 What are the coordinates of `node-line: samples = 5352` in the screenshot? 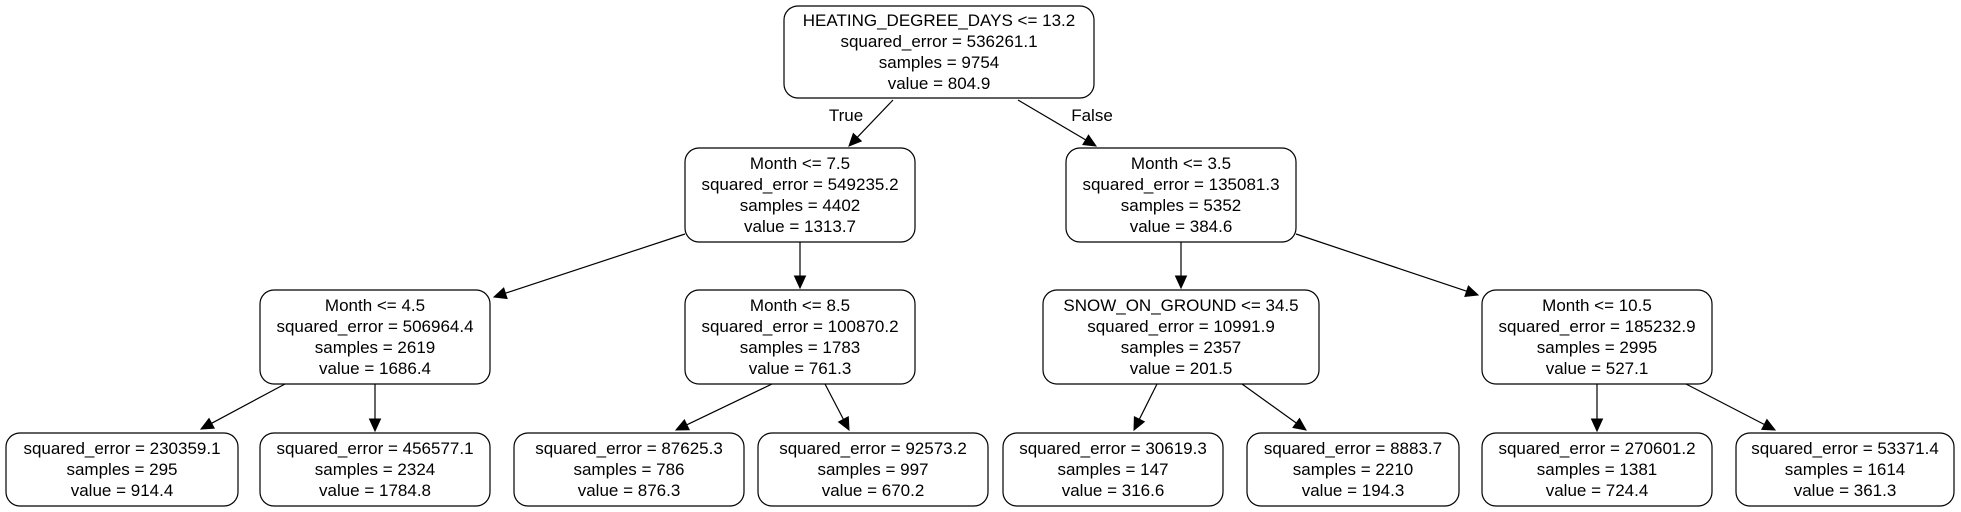 It's located at (1181, 205).